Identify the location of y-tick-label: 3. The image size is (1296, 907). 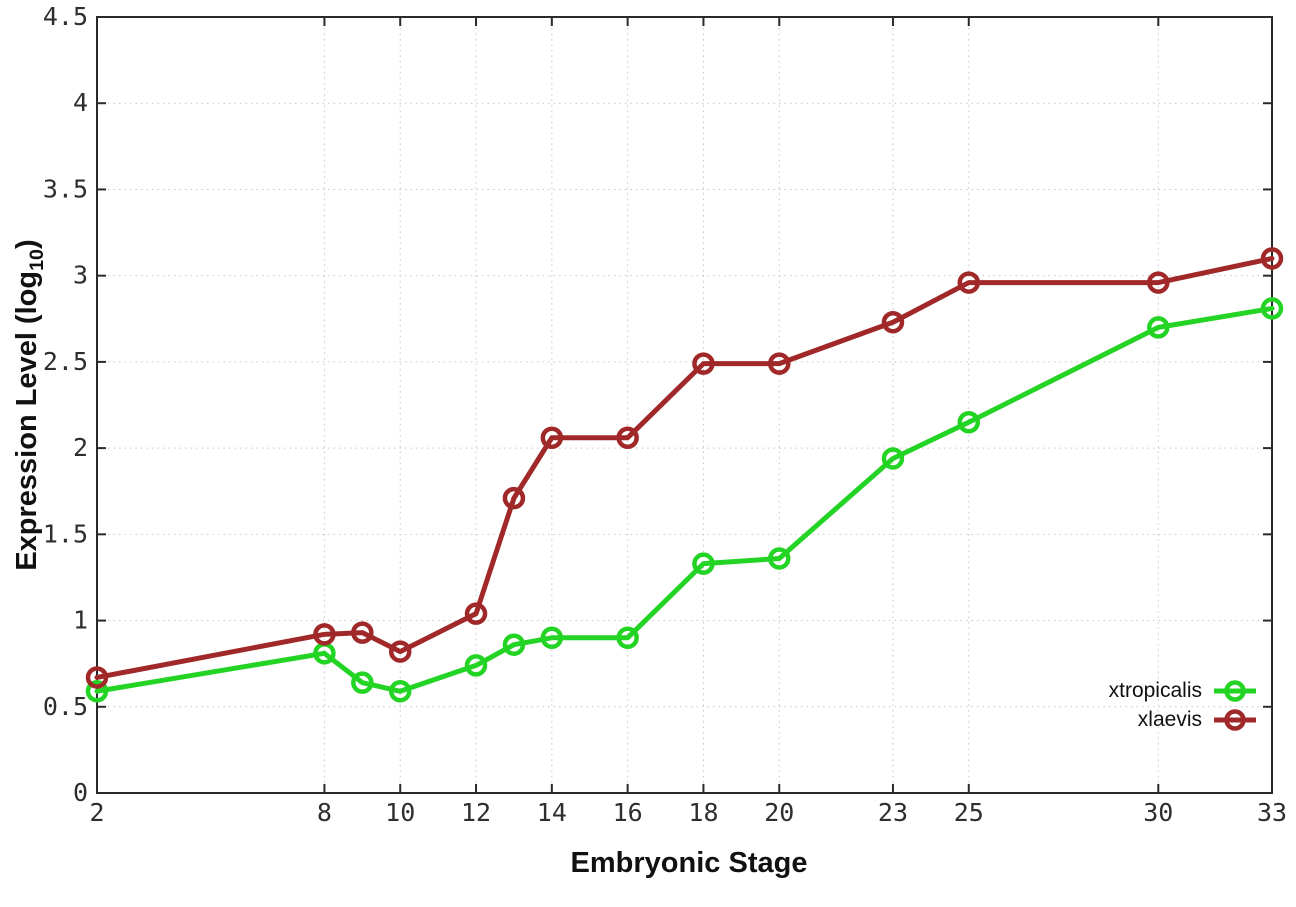
(80, 275).